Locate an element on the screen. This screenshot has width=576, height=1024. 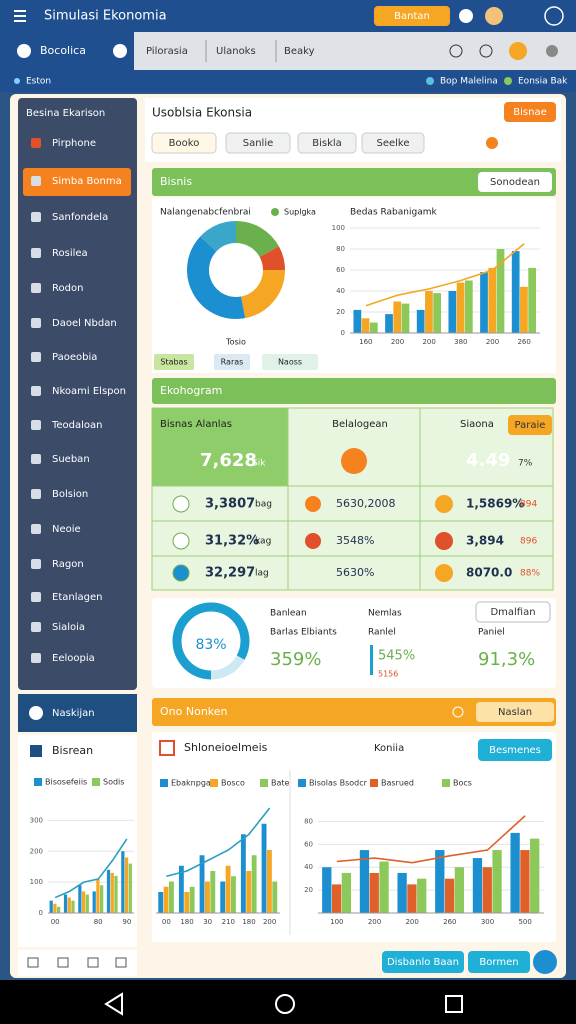
sidebar-item: Bolsion is located at coordinates (70, 494).